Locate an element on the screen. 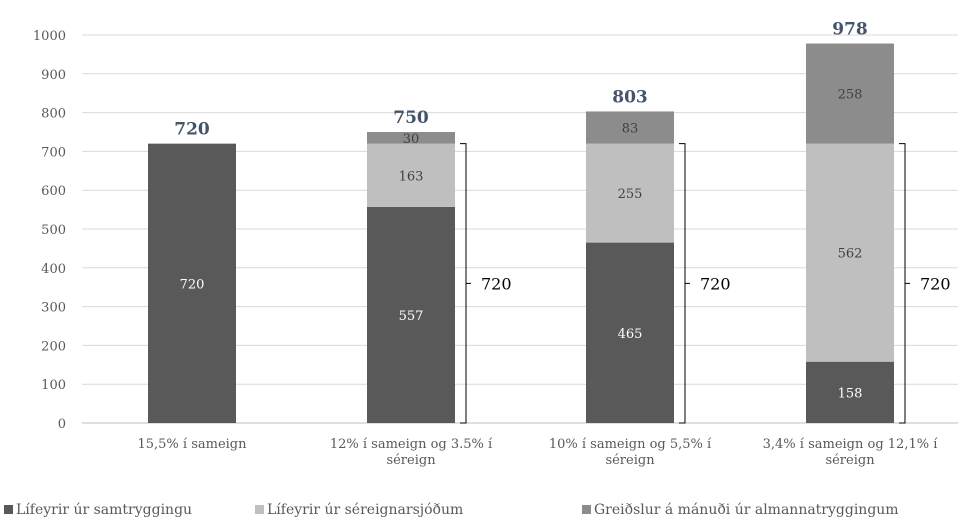 This screenshot has height=522, width=959. bar-value-label: 562 is located at coordinates (850, 254).